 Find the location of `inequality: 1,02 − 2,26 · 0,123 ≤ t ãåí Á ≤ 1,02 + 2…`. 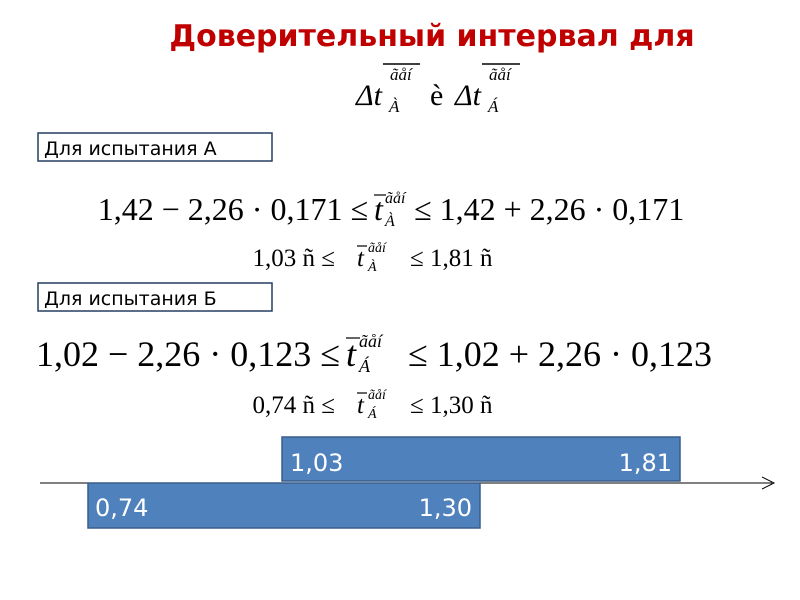

inequality: 1,02 − 2,26 · 0,123 ≤ t ãåí Á ≤ 1,02 + 2… is located at coordinates (374, 353).